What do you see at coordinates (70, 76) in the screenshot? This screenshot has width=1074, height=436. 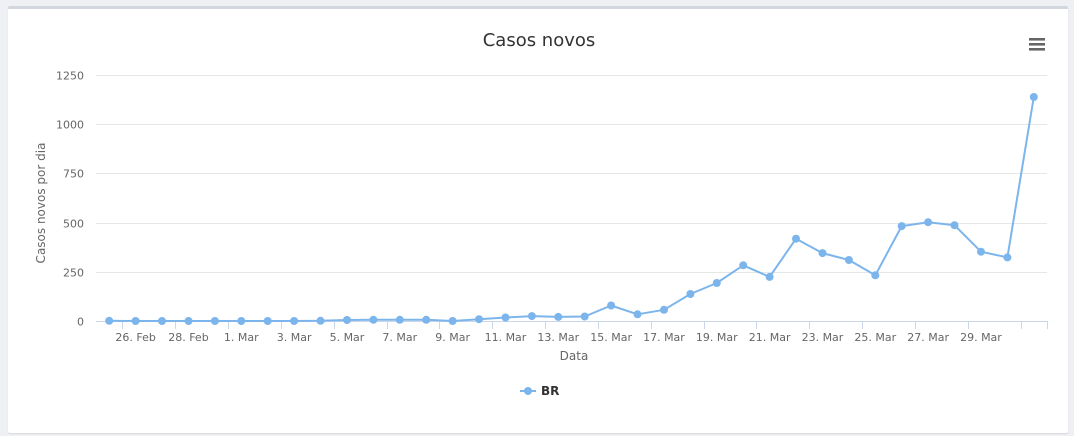 I see `y-tick-label: 1250` at bounding box center [70, 76].